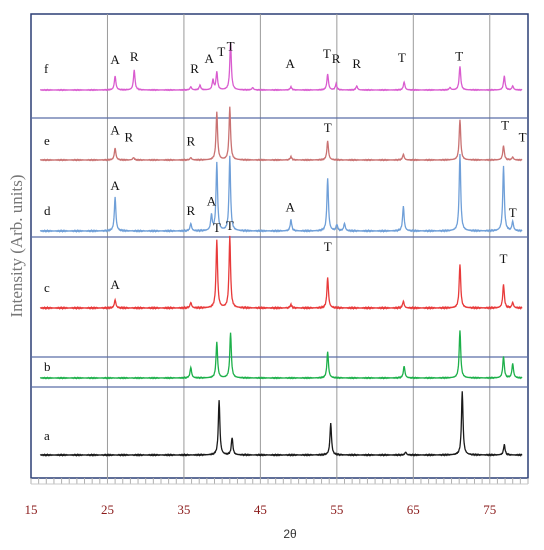  Describe the element at coordinates (336, 509) in the screenshot. I see `x-tick-label: 55` at that location.